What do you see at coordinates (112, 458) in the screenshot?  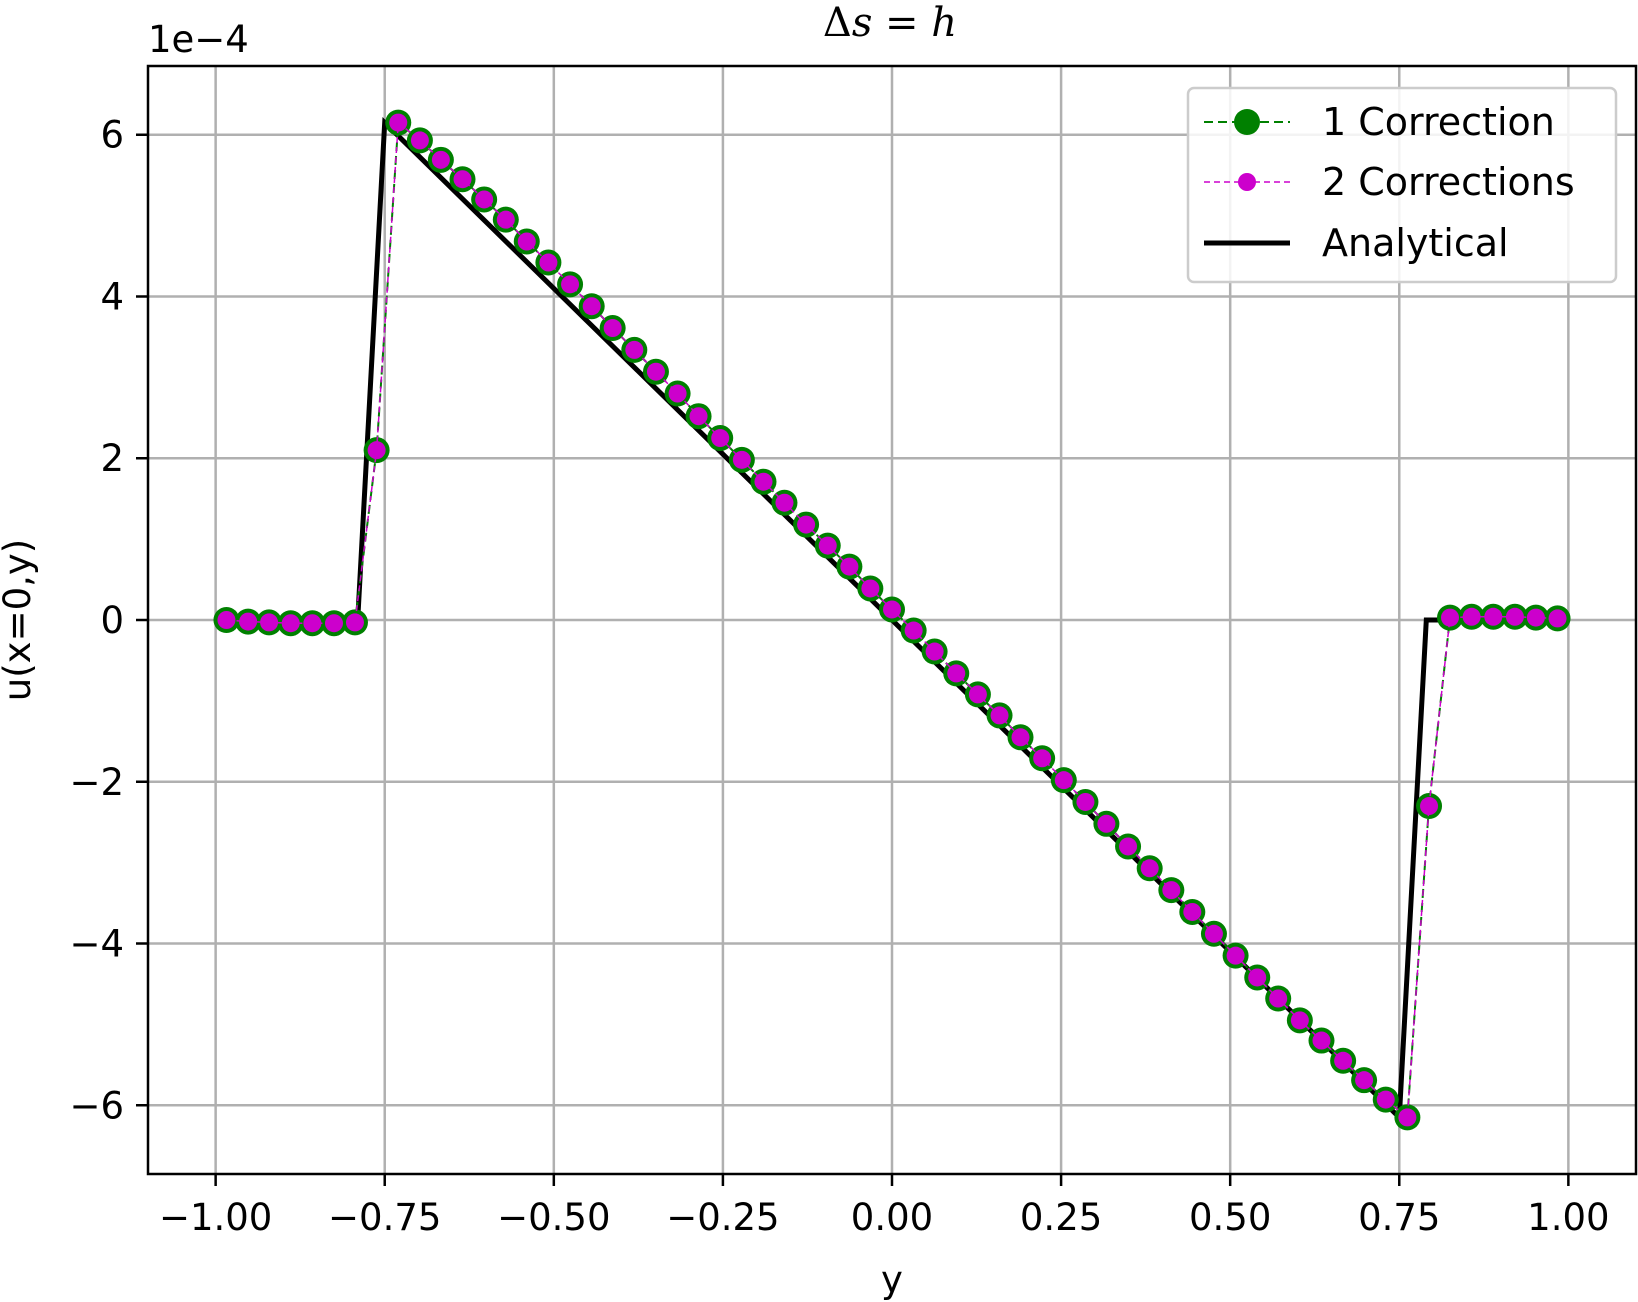 I see `y-tick-label: 2` at bounding box center [112, 458].